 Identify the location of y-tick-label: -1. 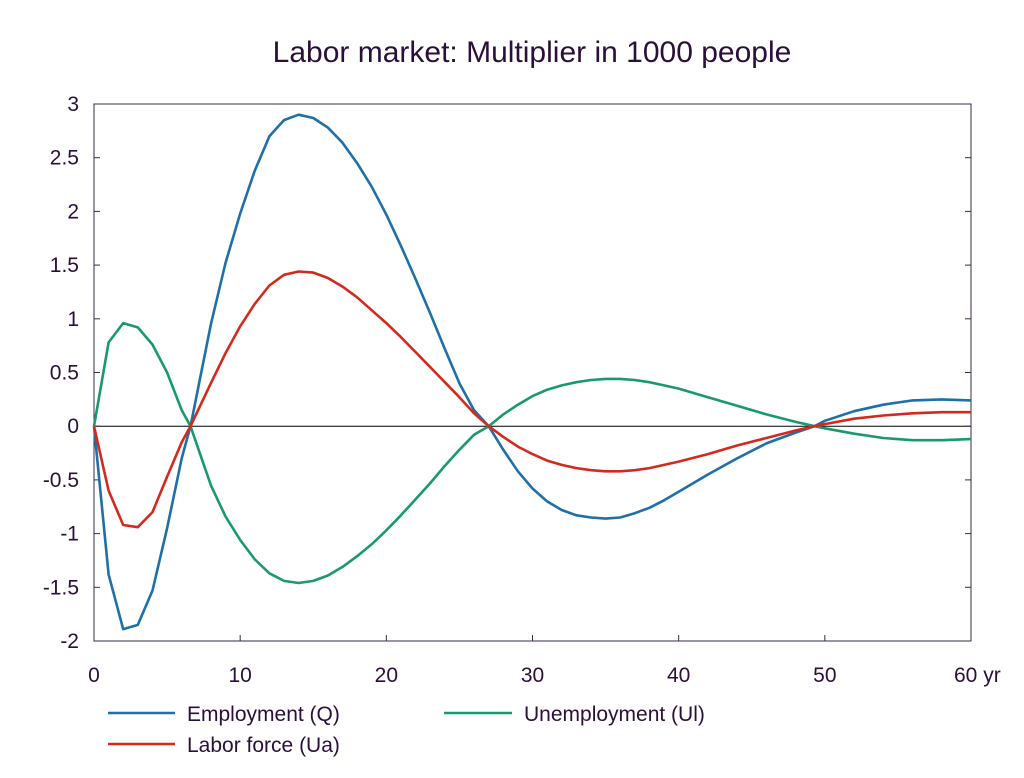
(69, 534).